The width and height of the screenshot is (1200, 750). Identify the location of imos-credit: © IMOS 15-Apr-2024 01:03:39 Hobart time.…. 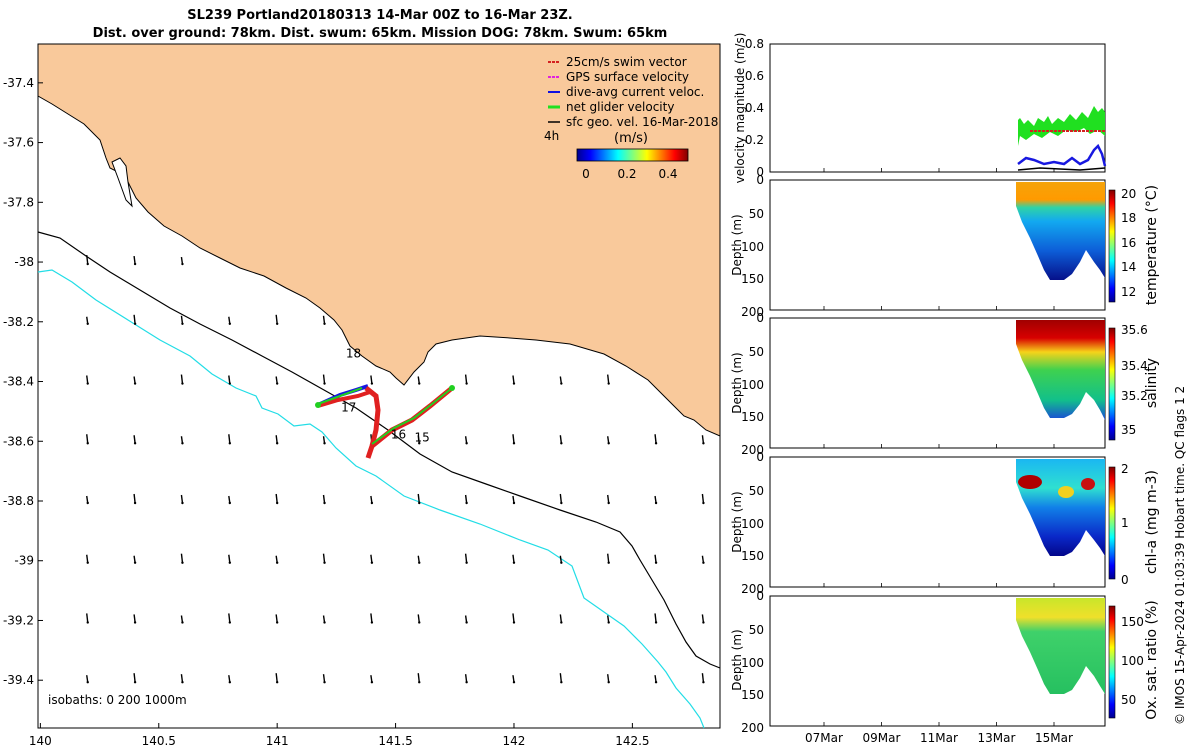
(1180, 555).